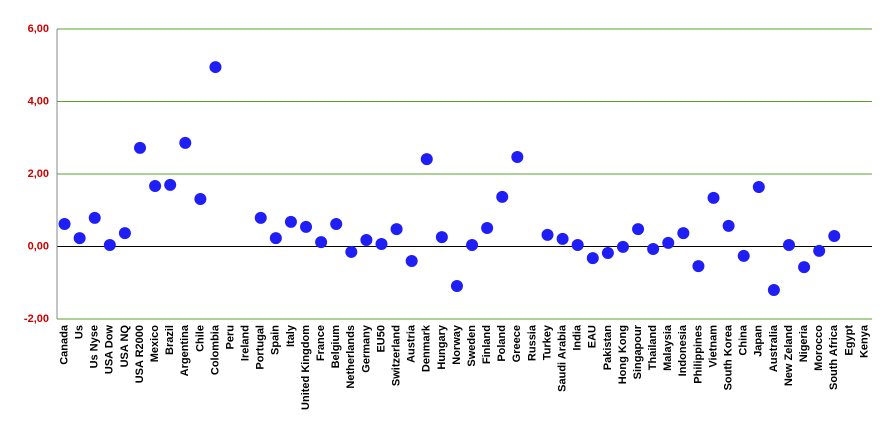 Image resolution: width=893 pixels, height=436 pixels. Describe the element at coordinates (517, 343) in the screenshot. I see `x-tick-label: Greece` at that location.